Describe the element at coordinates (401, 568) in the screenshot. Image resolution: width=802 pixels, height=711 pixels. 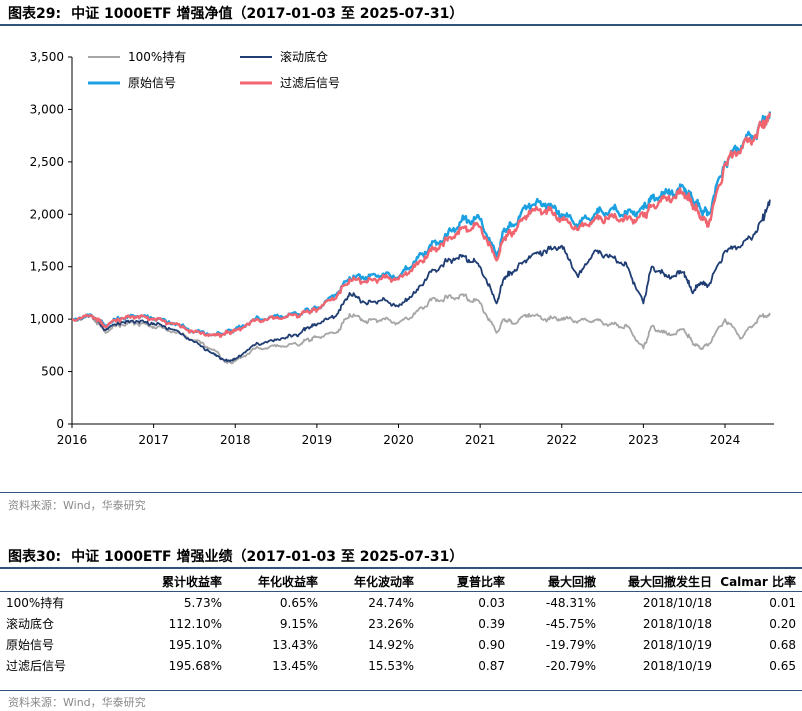
I see `figure30-title-rule` at that location.